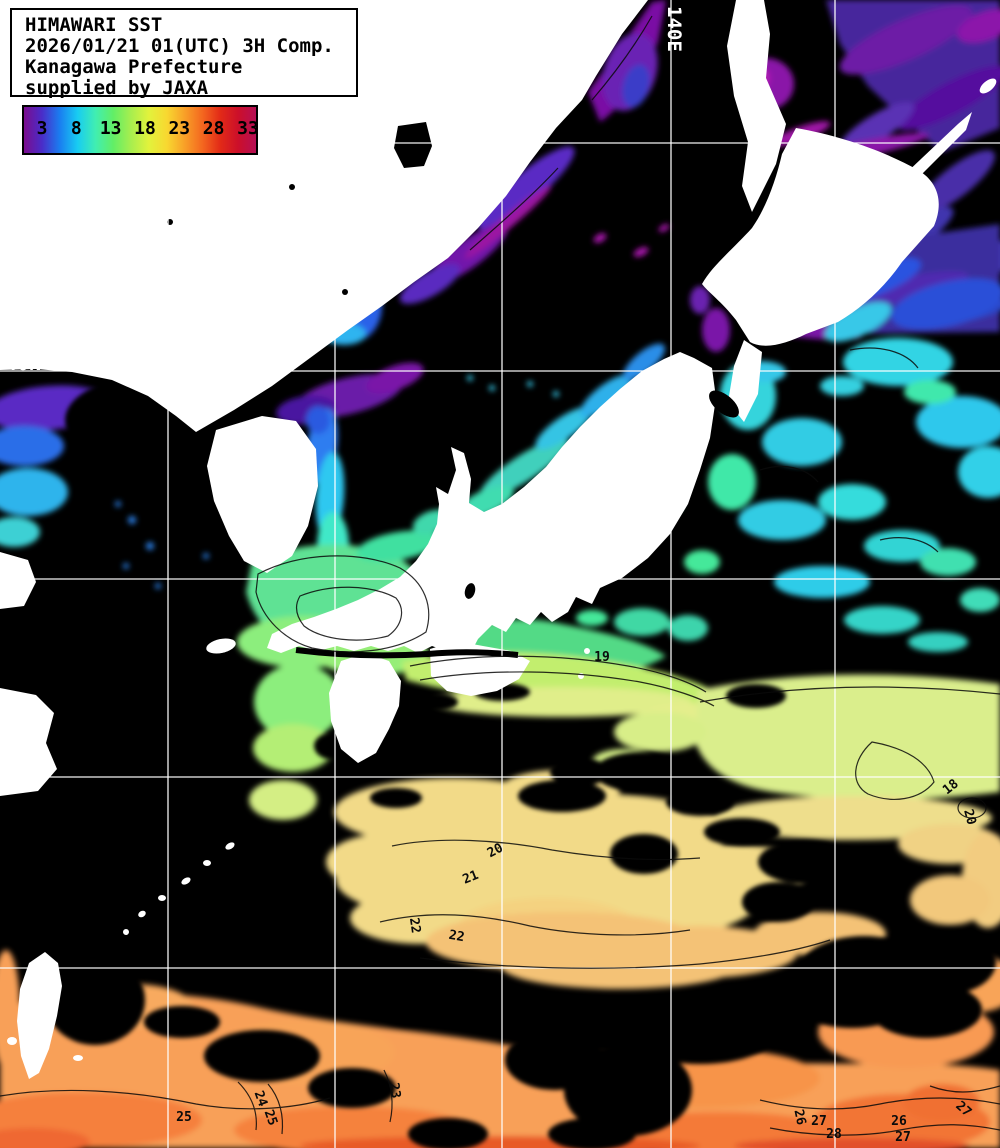  Describe the element at coordinates (134, 67) in the screenshot. I see `product-region: Kanagawa Prefecture` at that location.